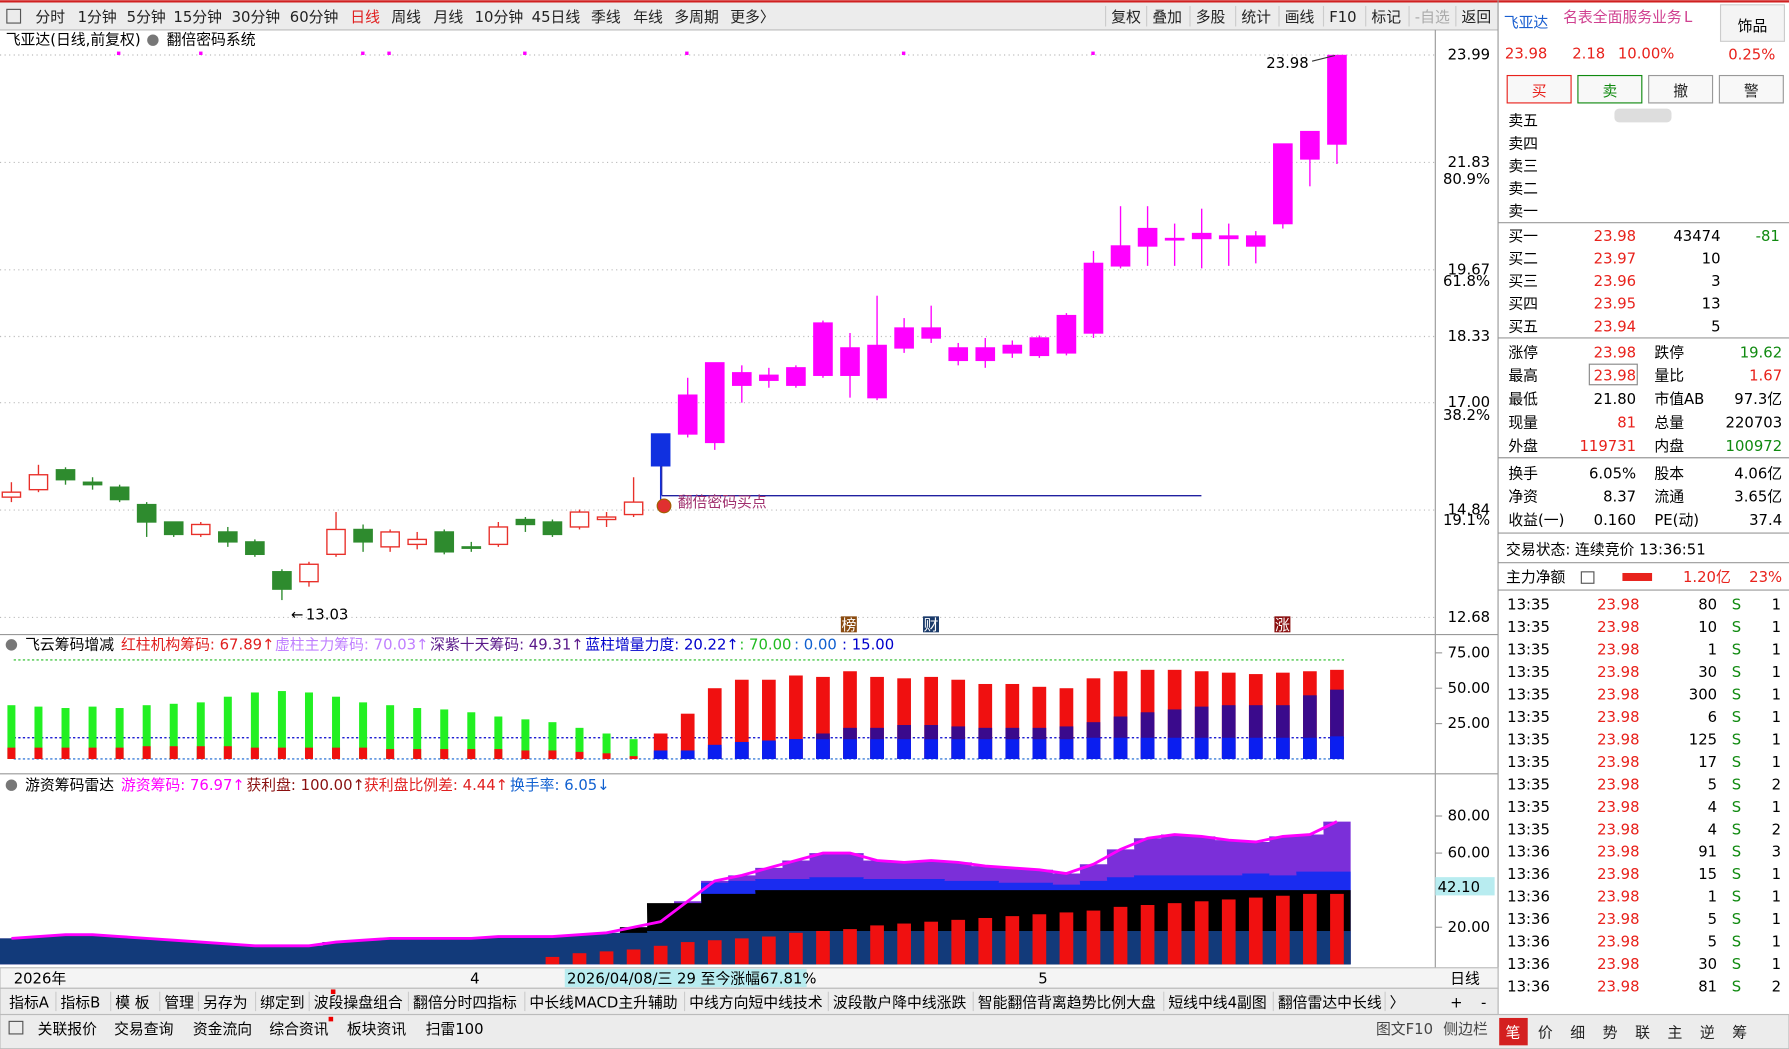  Describe the element at coordinates (696, 17) in the screenshot. I see `period-tab: 多周期` at that location.